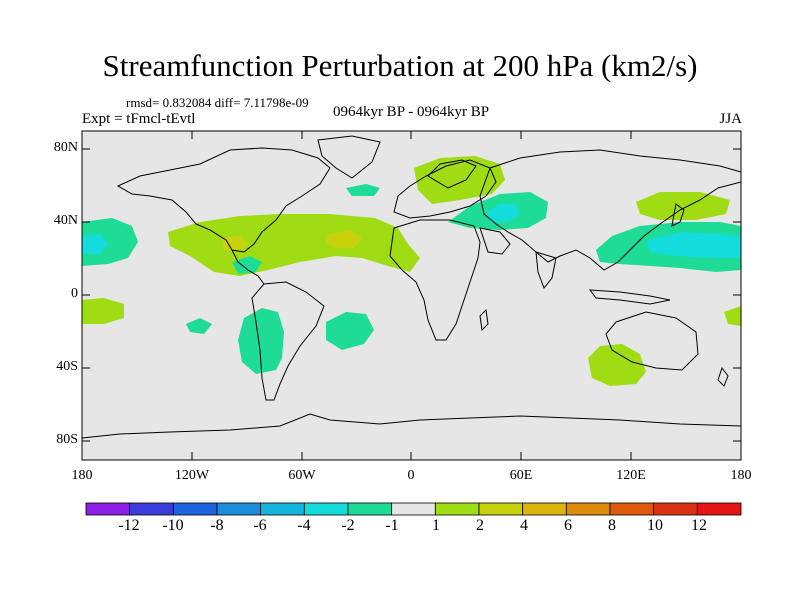  What do you see at coordinates (484, 320) in the screenshot?
I see `coast-madagascar` at bounding box center [484, 320].